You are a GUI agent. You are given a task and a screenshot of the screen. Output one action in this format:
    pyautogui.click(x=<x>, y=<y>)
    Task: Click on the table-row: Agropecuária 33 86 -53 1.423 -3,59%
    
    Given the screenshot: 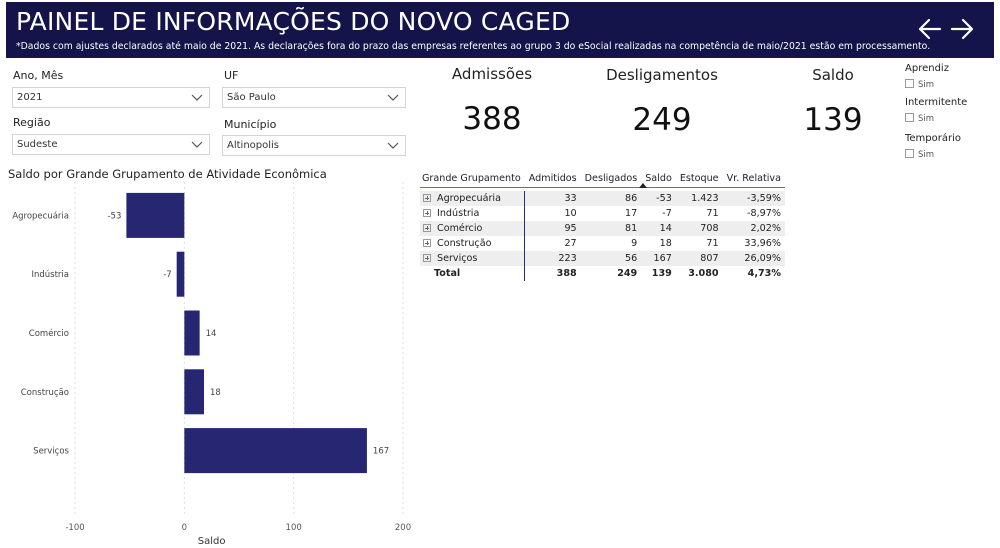 What is the action you would take?
    pyautogui.click(x=602, y=198)
    